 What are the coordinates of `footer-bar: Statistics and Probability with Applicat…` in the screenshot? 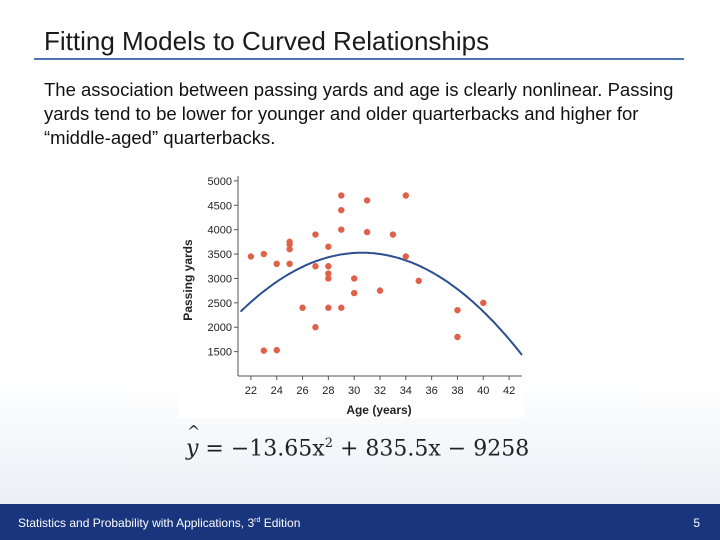 It's located at (360, 522).